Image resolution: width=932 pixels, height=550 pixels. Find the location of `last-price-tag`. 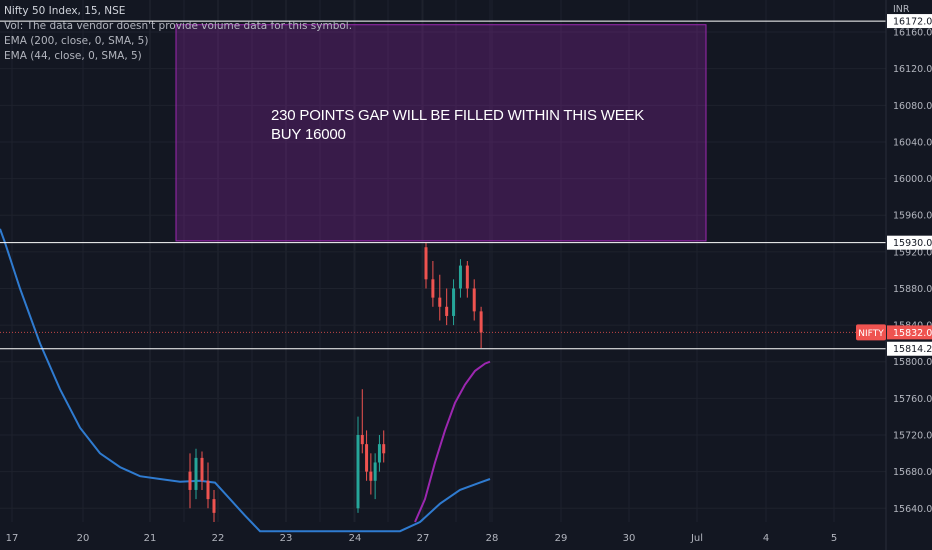

last-price-tag is located at coordinates (909, 332).